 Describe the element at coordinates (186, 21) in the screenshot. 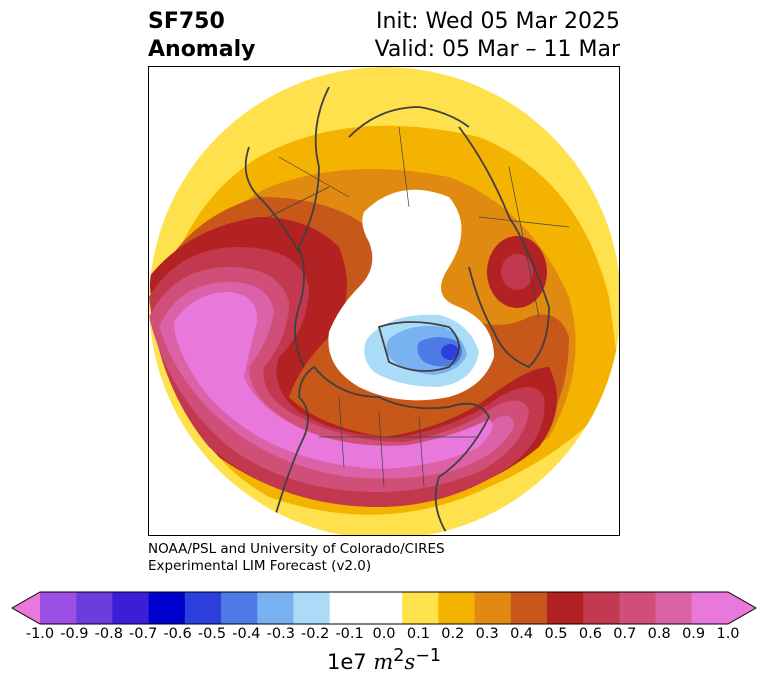

I see `variable-name: SF750` at that location.